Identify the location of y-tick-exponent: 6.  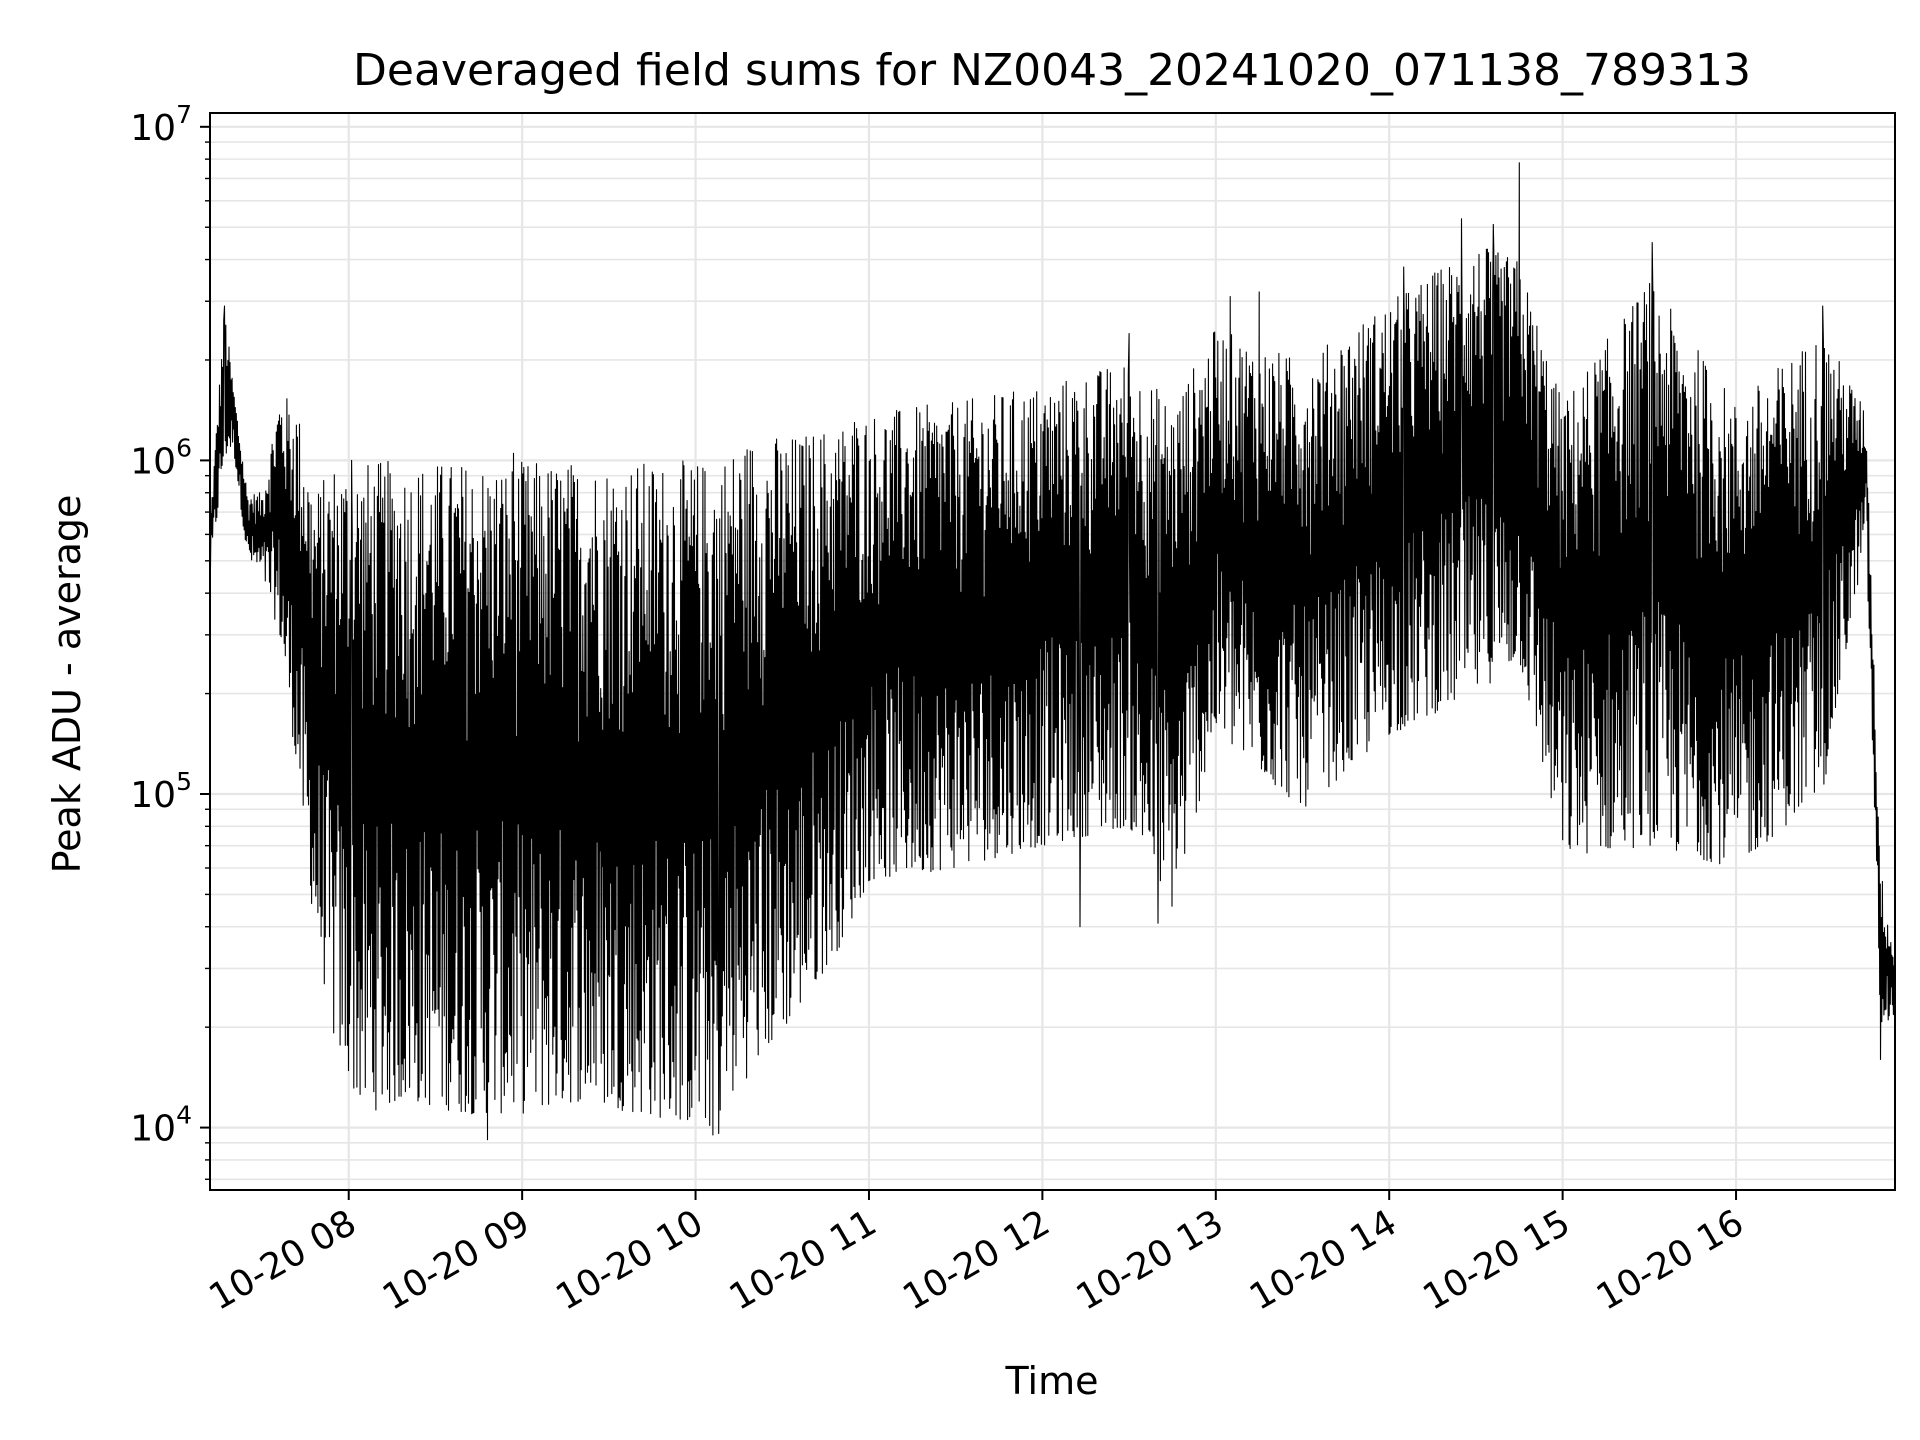
(184, 447).